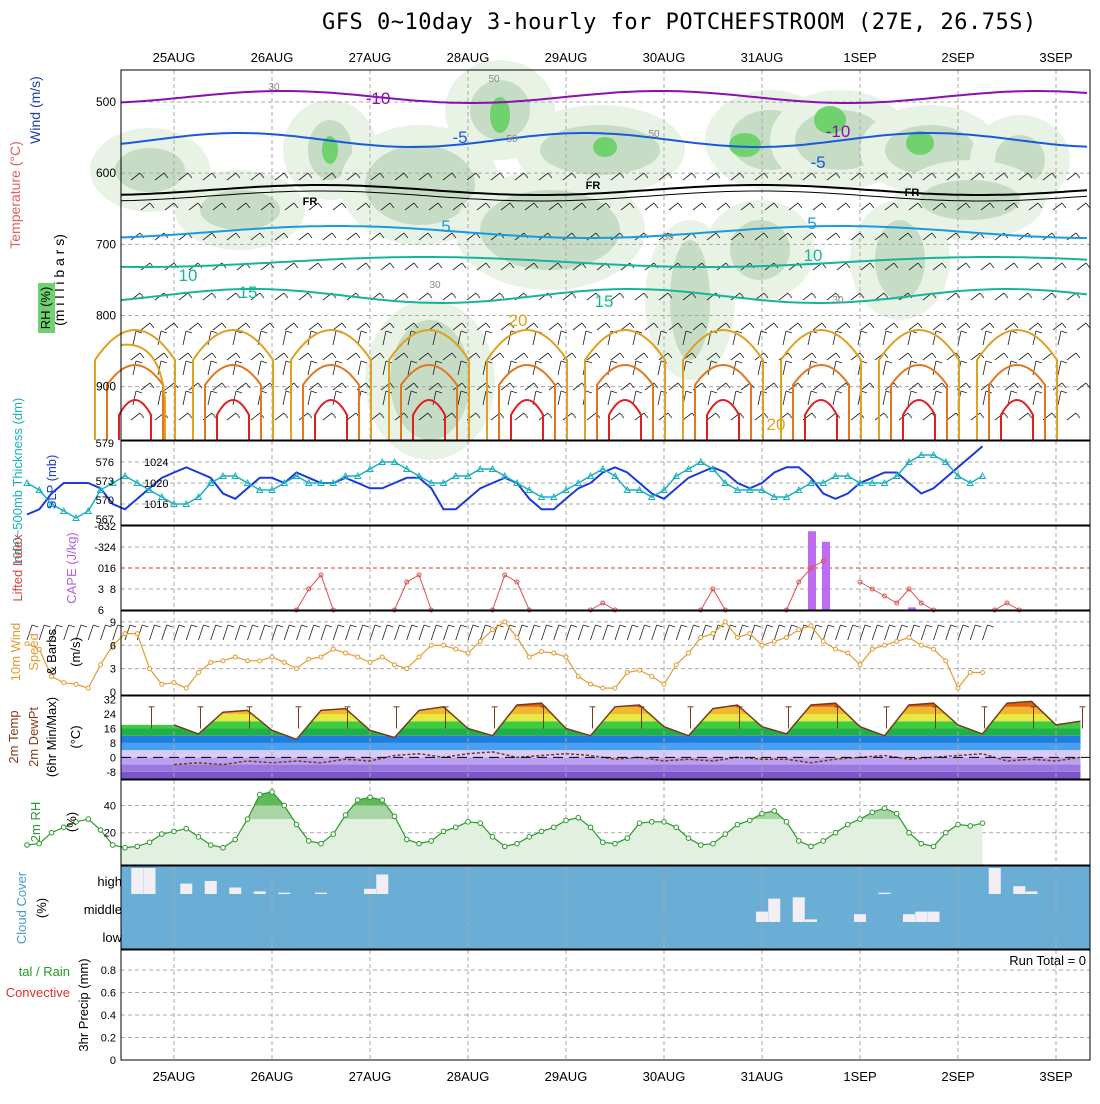 This screenshot has height=1104, width=1100. What do you see at coordinates (601, 775) in the screenshot?
I see `temp-color-band` at bounding box center [601, 775].